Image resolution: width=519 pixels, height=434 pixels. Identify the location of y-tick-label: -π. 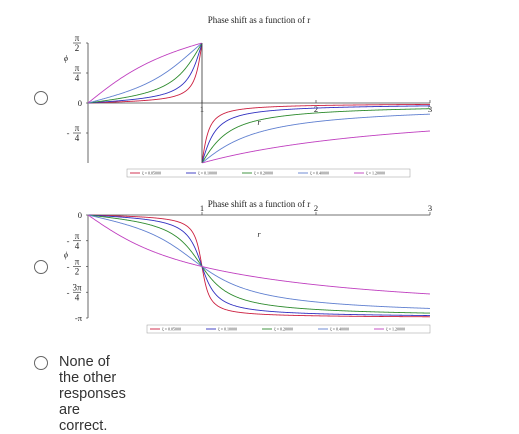
(79, 318).